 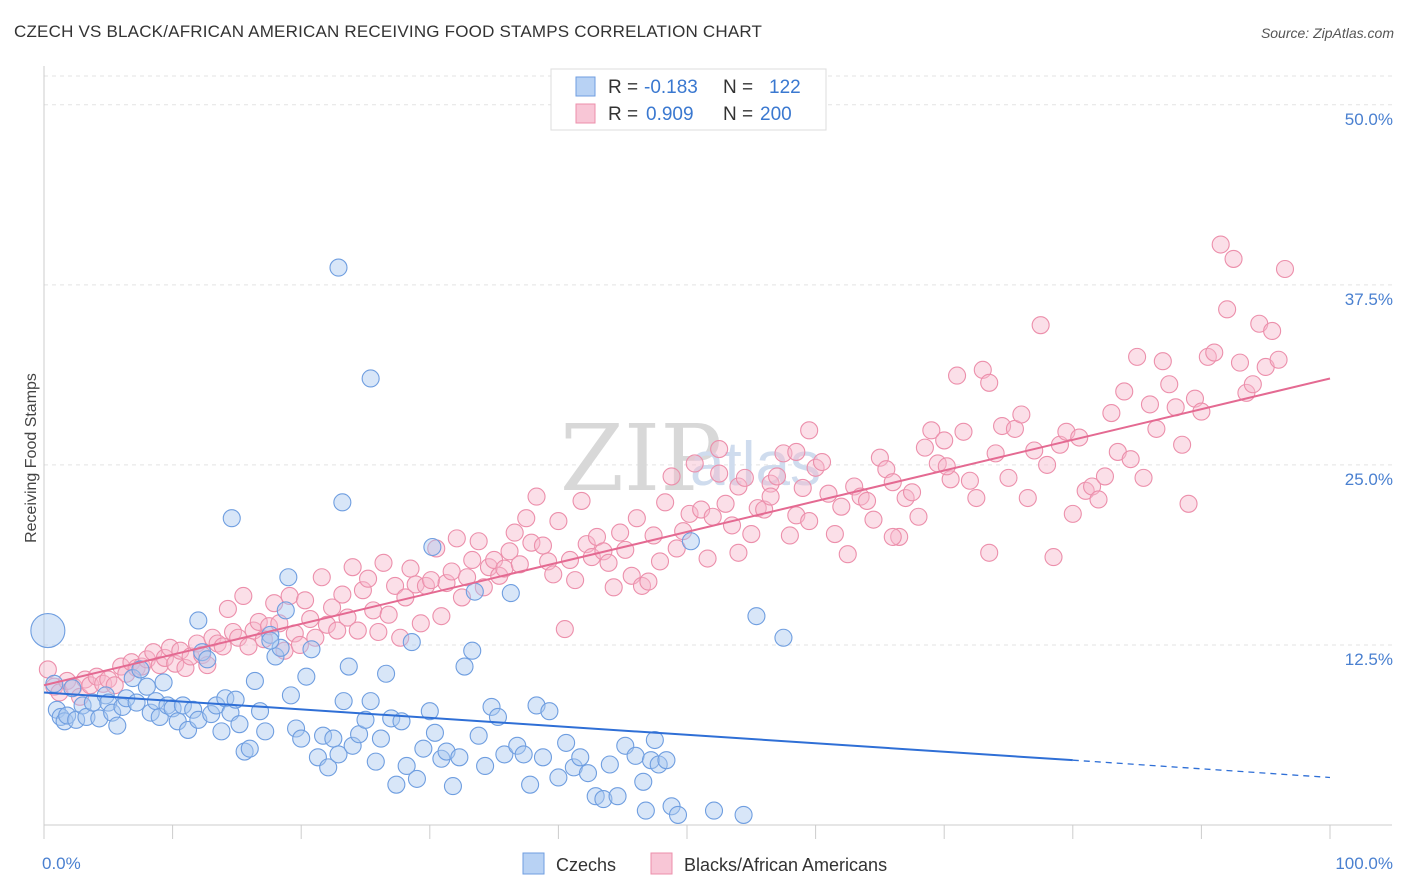 What do you see at coordinates (738, 114) in the screenshot?
I see `legend-n-label-blacks: N =` at bounding box center [738, 114].